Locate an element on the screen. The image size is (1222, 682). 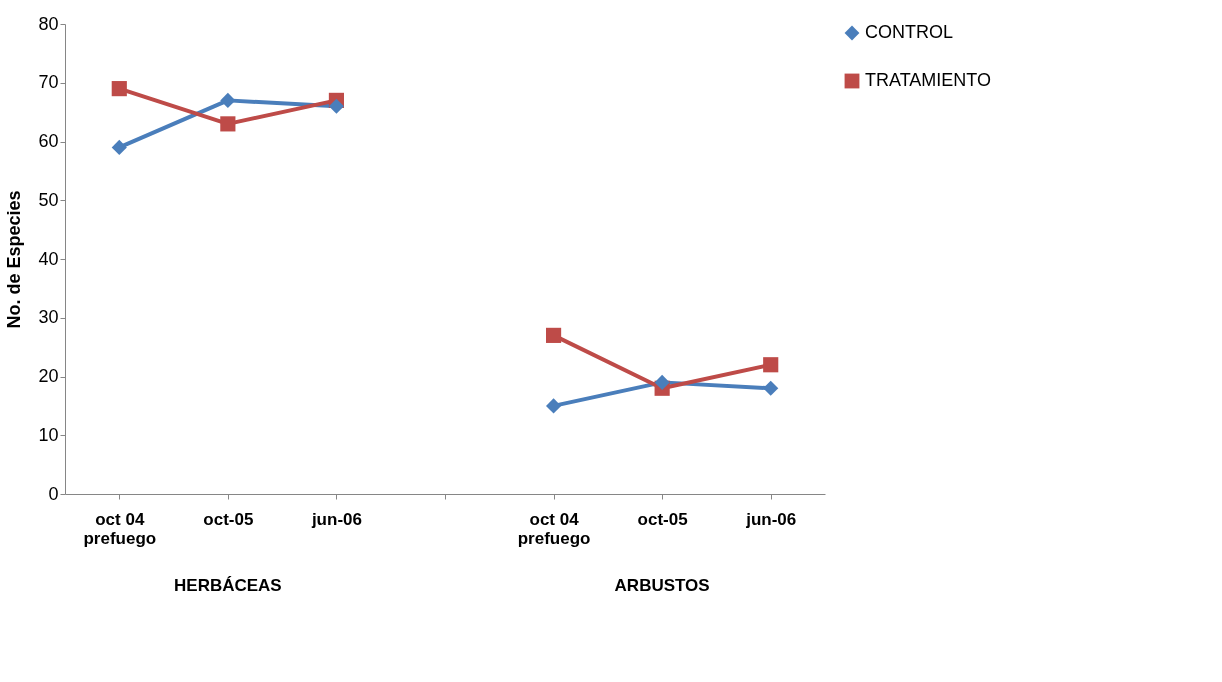
y-tick-label: 60 is located at coordinates (48, 141).